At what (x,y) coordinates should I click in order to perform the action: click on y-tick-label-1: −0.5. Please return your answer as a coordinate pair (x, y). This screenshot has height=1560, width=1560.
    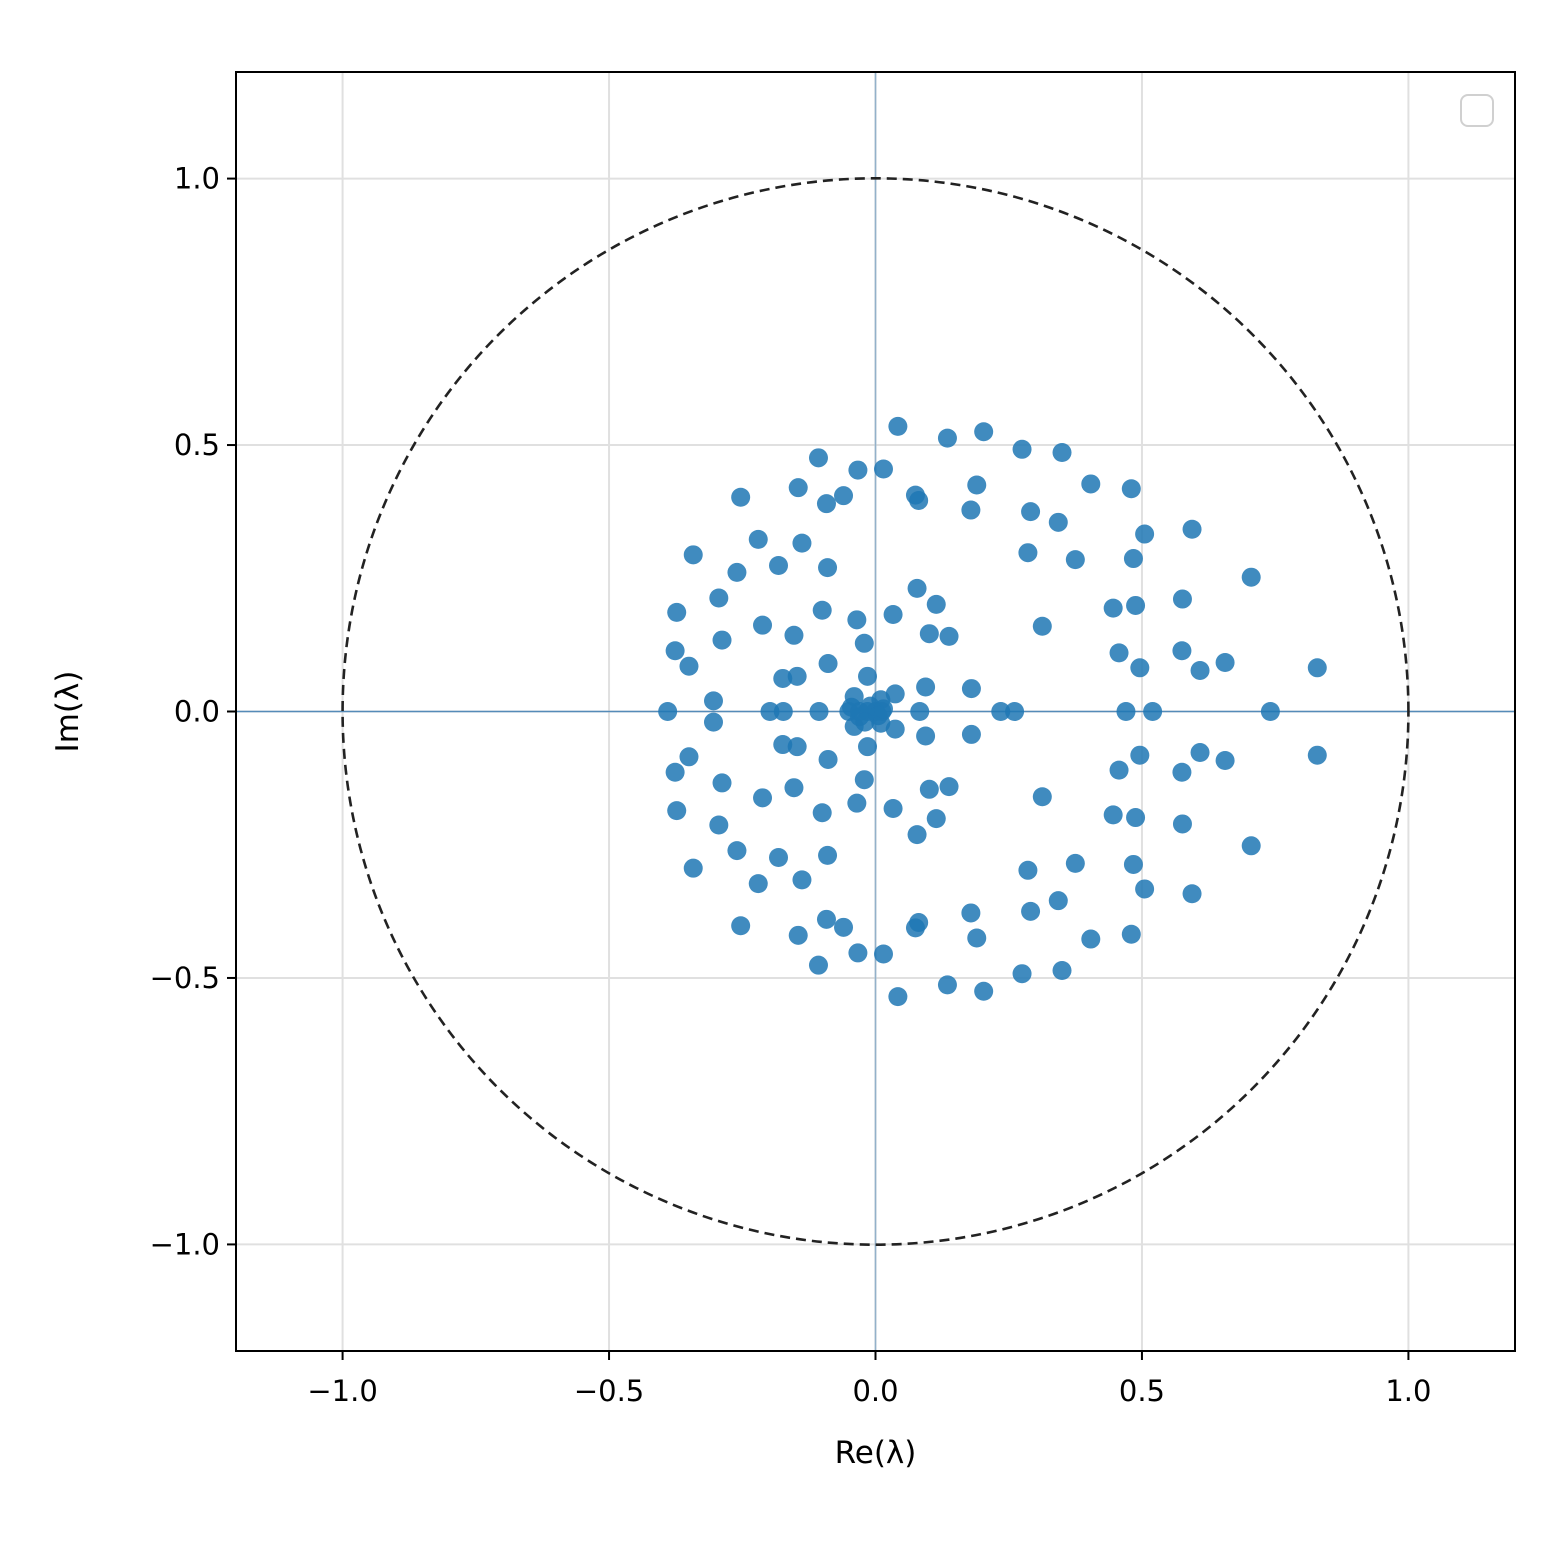
    Looking at the image, I should click on (185, 978).